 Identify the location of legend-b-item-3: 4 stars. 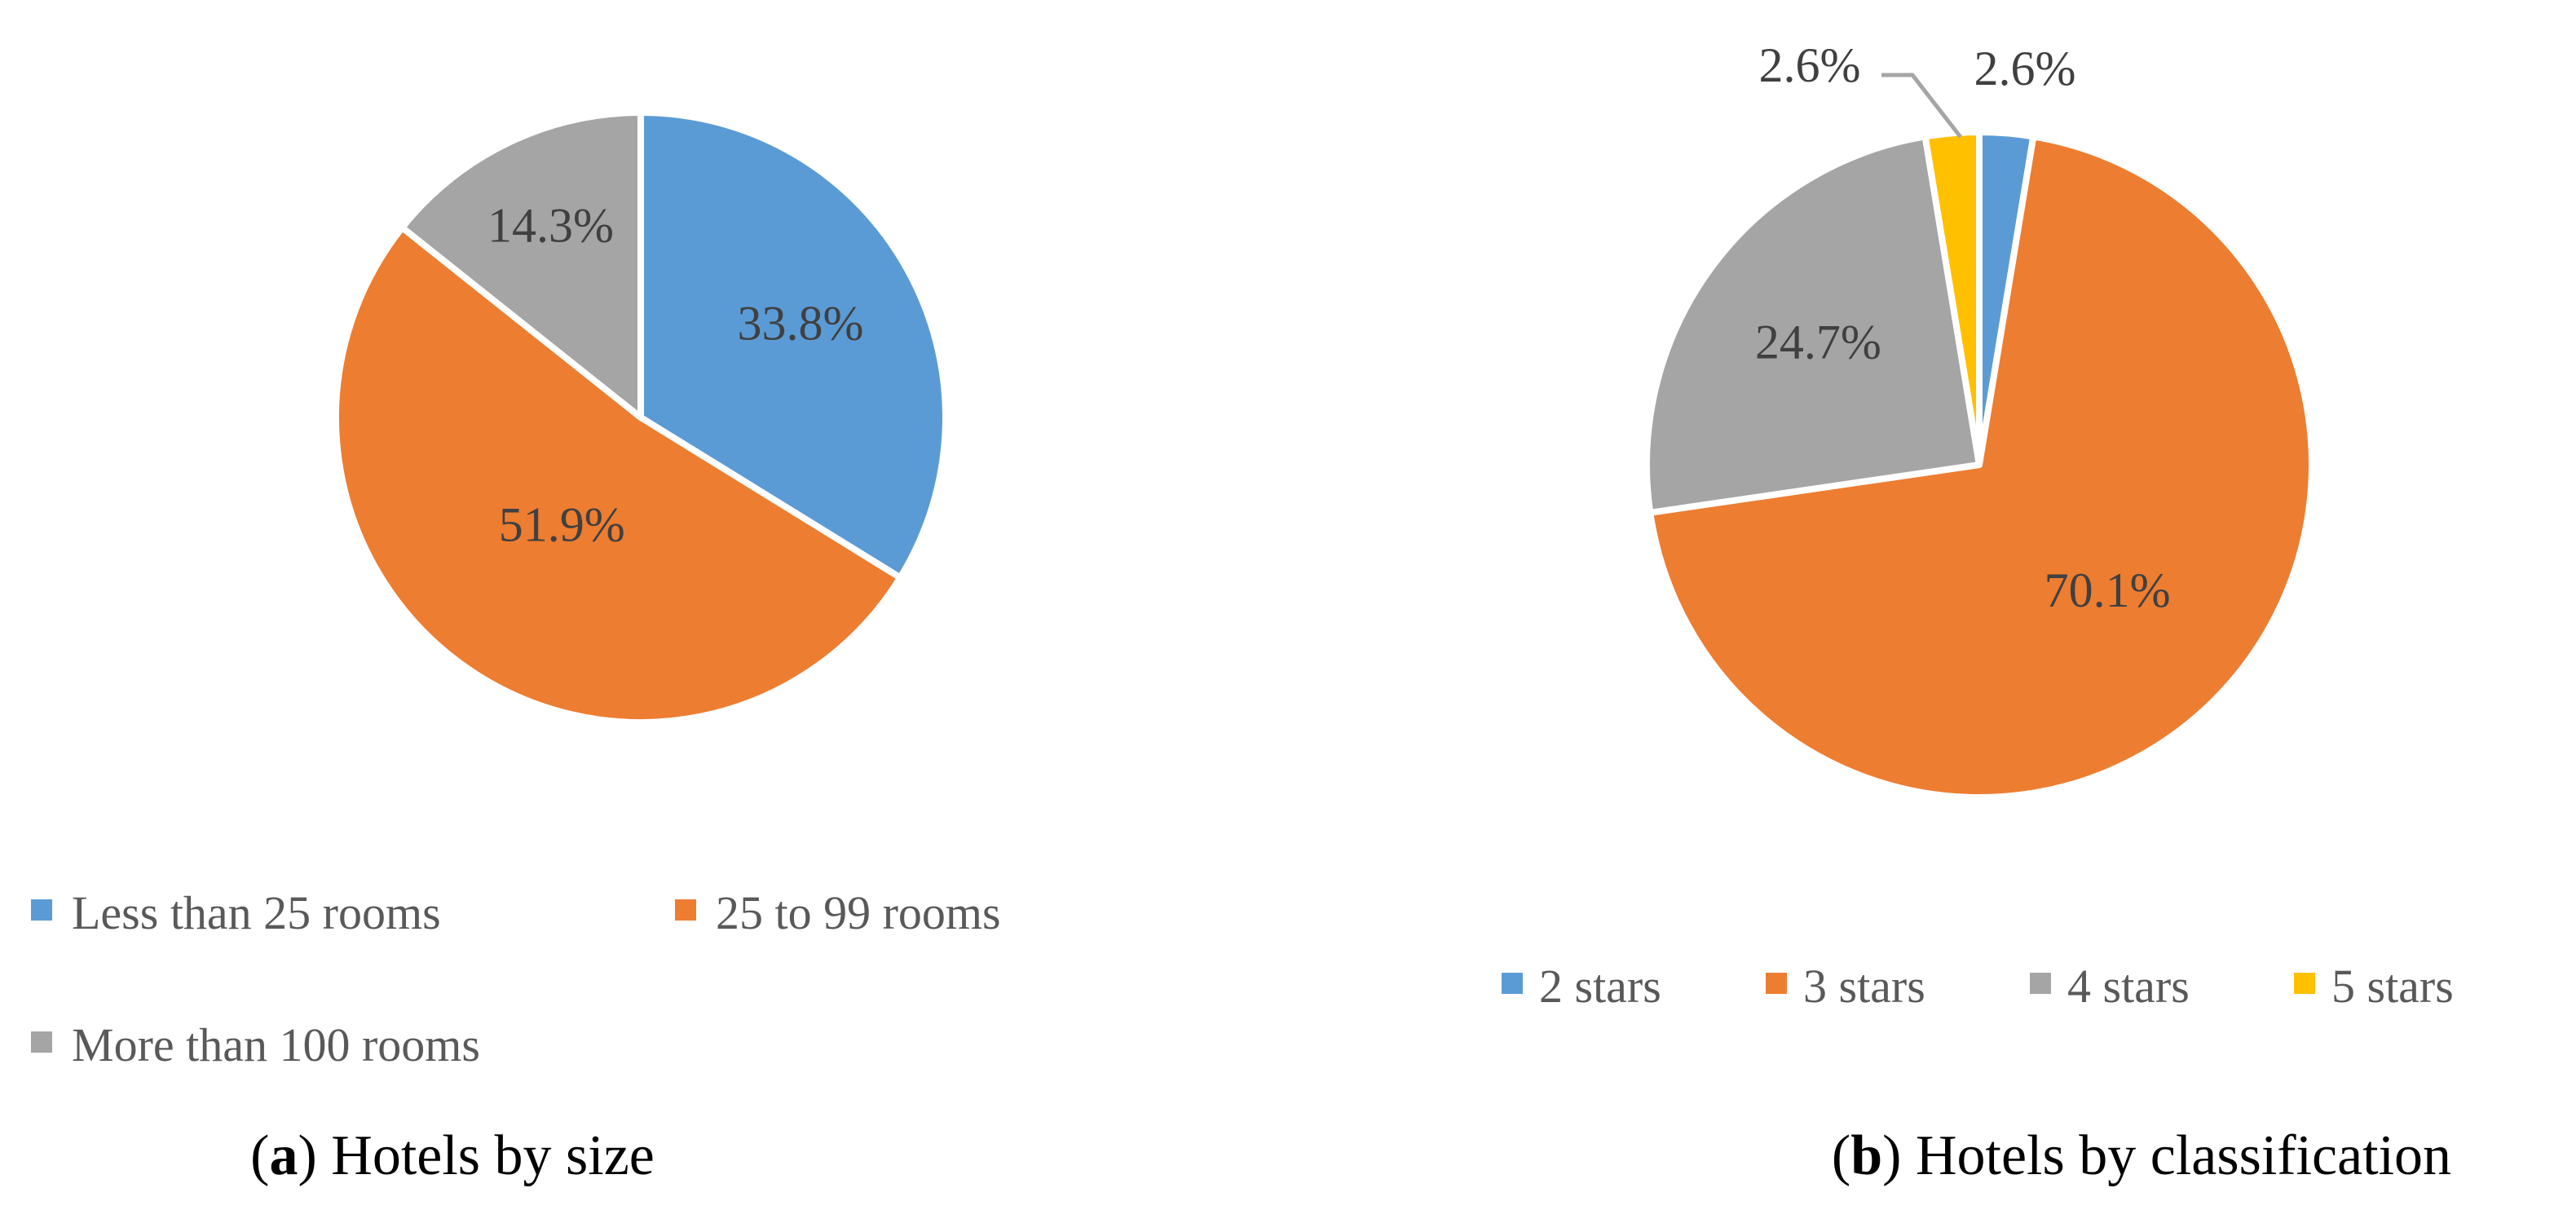
(2110, 986).